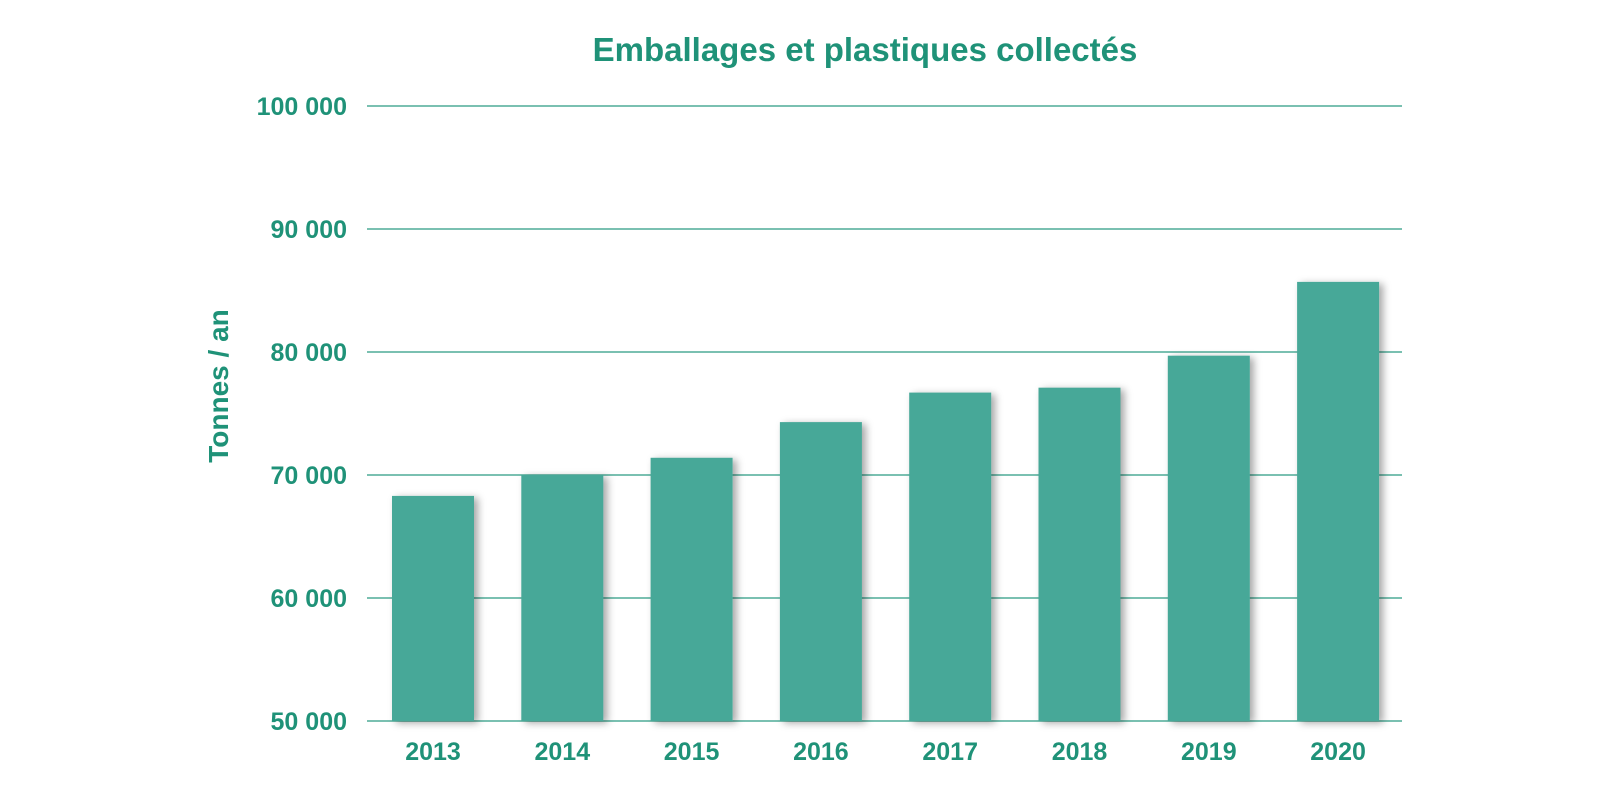 The height and width of the screenshot is (800, 1600). What do you see at coordinates (309, 476) in the screenshot?
I see `y-tick-label: 70 000` at bounding box center [309, 476].